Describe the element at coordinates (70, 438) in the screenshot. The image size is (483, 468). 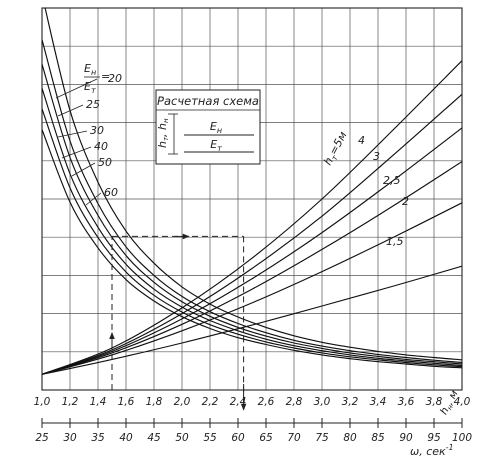
I see `x-tick-bottom-30: 30` at that location.